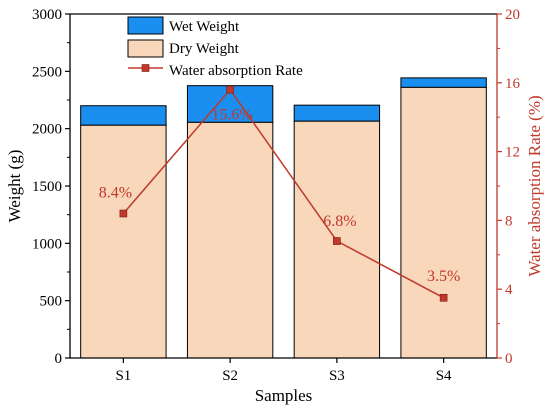  Describe the element at coordinates (337, 241) in the screenshot. I see `rate-point-s3` at that location.